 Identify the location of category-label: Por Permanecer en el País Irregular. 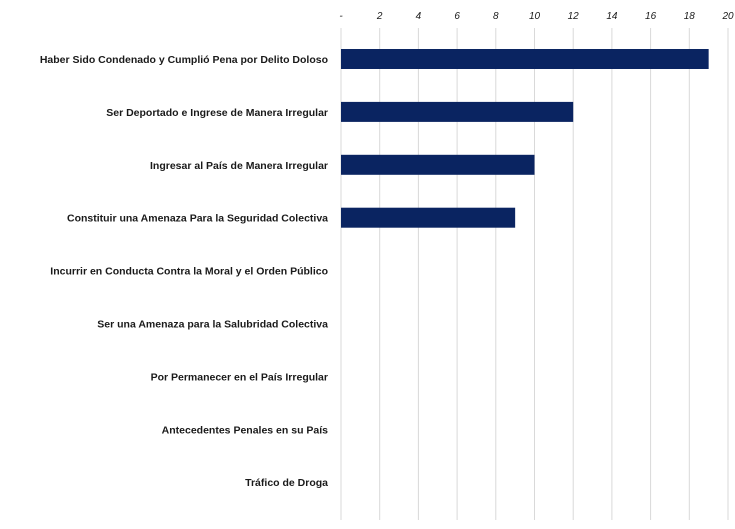
(239, 377).